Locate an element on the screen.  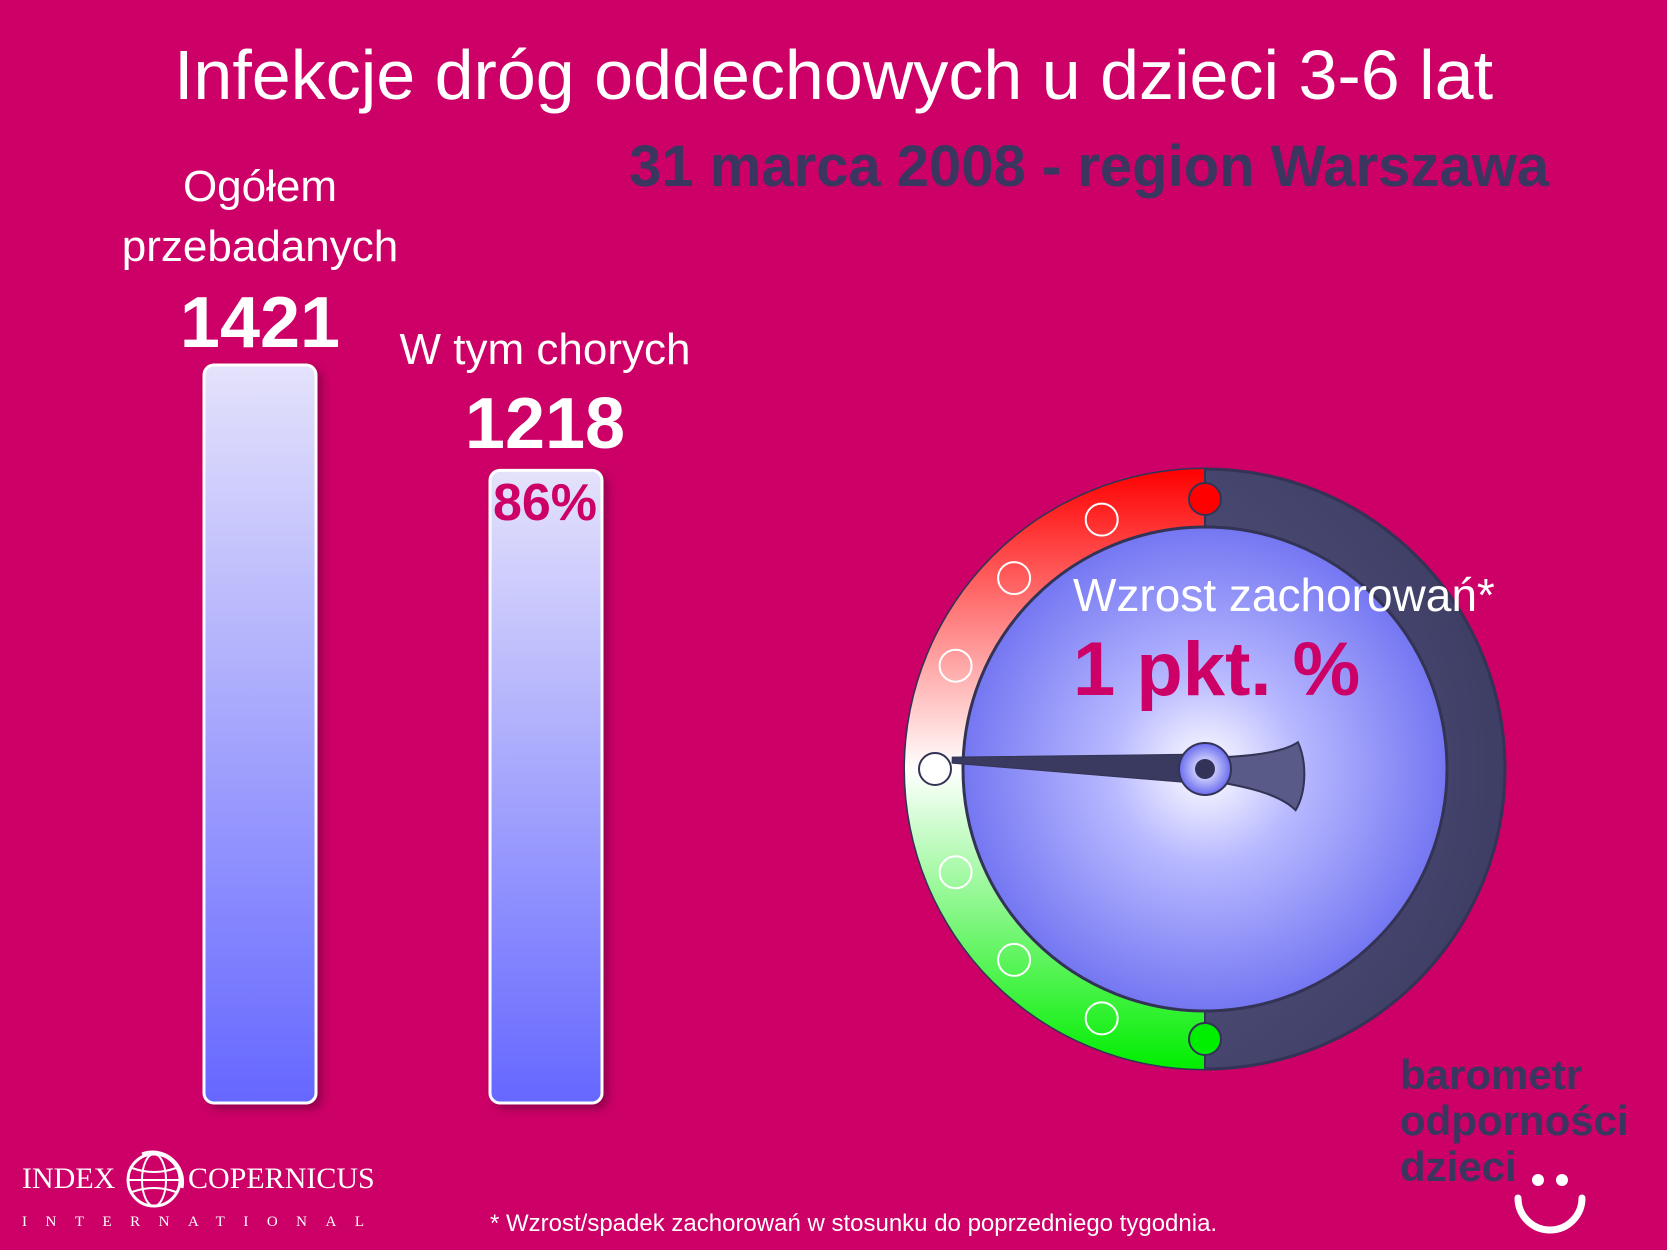
bar-total is located at coordinates (260, 734).